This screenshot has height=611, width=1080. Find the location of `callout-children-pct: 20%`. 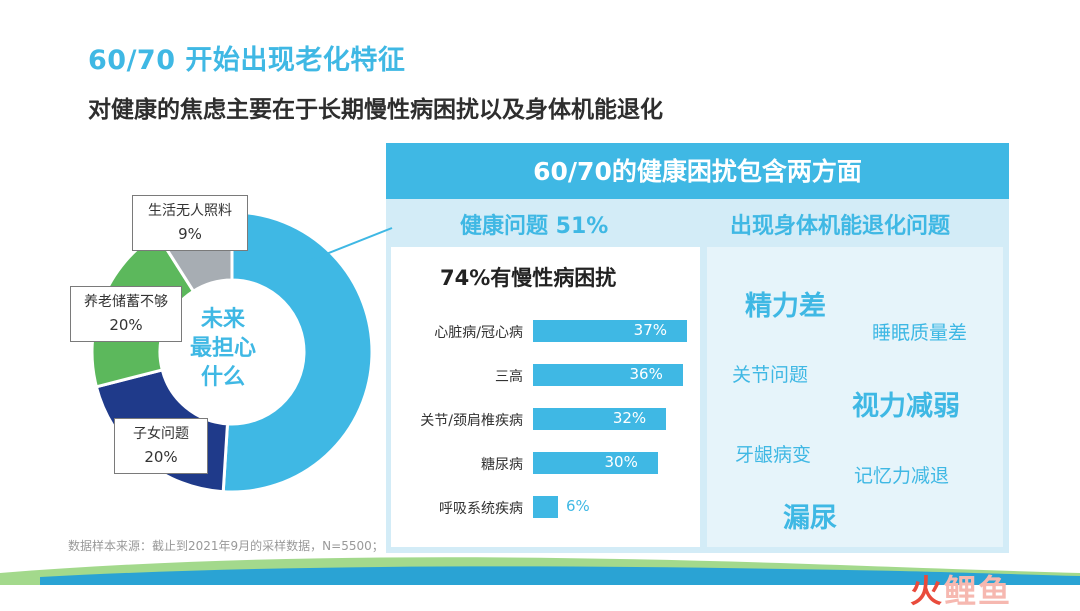

callout-children-pct: 20% is located at coordinates (161, 457).